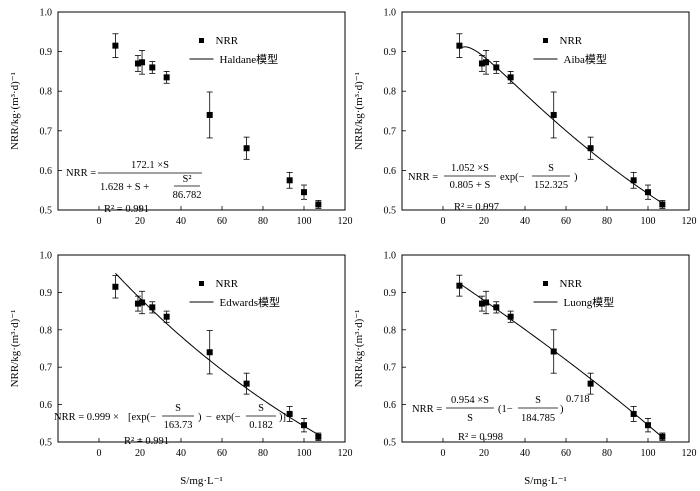 The height and width of the screenshot is (491, 700). Describe the element at coordinates (470, 168) in the screenshot. I see `equation-numerator: 1.052 ×S` at that location.